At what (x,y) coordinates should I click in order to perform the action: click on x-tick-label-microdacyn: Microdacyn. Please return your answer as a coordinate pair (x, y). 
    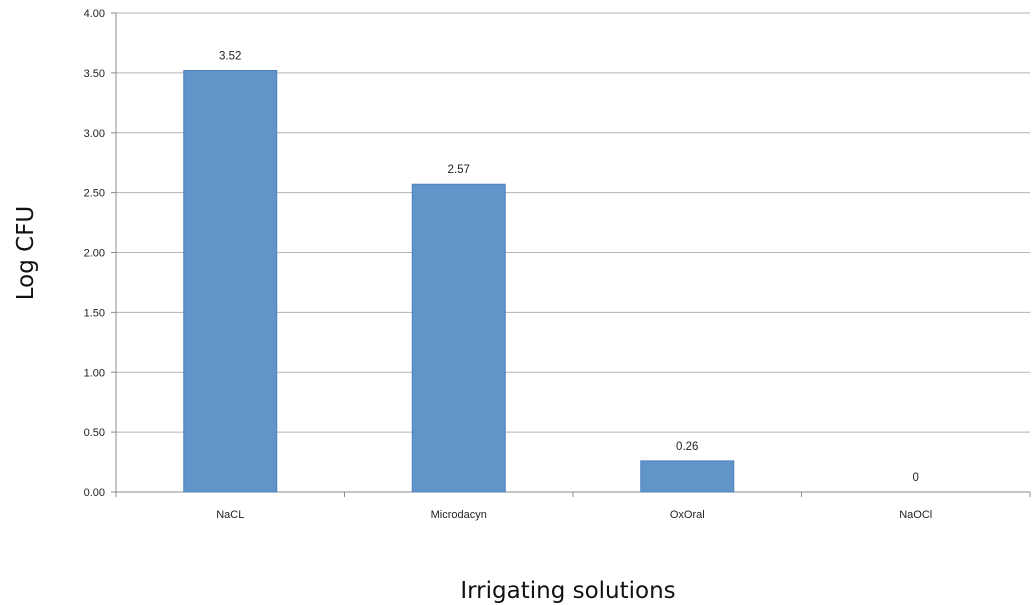
    Looking at the image, I should click on (459, 515).